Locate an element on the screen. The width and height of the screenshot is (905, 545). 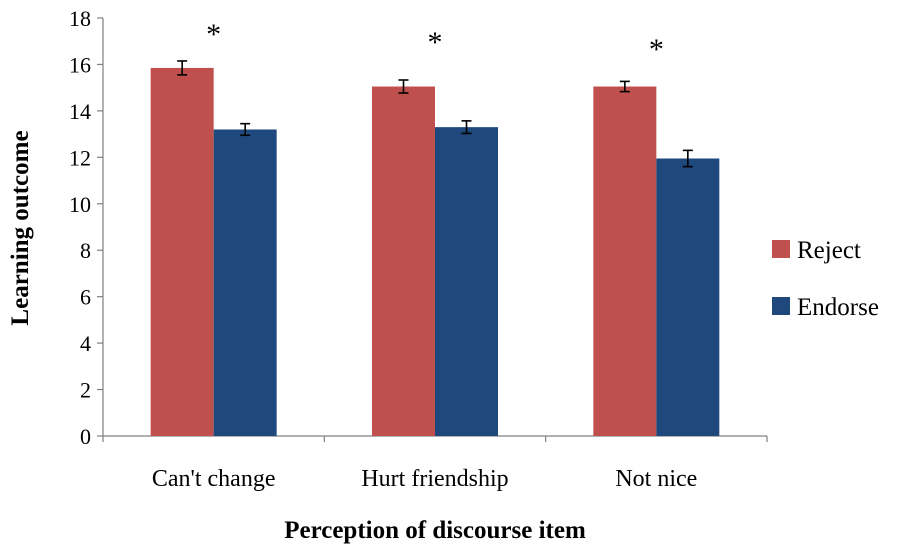
y-tick-label: 2 is located at coordinates (85, 390).